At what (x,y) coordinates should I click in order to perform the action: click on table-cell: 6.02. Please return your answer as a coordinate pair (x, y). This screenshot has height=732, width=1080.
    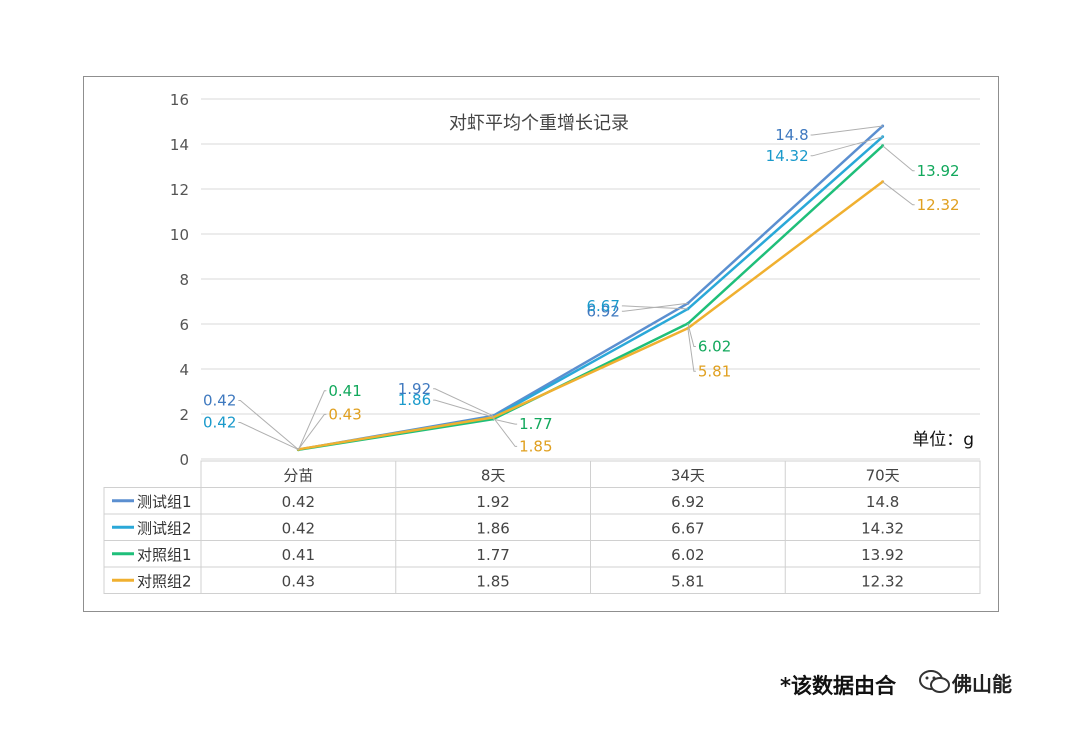
    Looking at the image, I should click on (687, 555).